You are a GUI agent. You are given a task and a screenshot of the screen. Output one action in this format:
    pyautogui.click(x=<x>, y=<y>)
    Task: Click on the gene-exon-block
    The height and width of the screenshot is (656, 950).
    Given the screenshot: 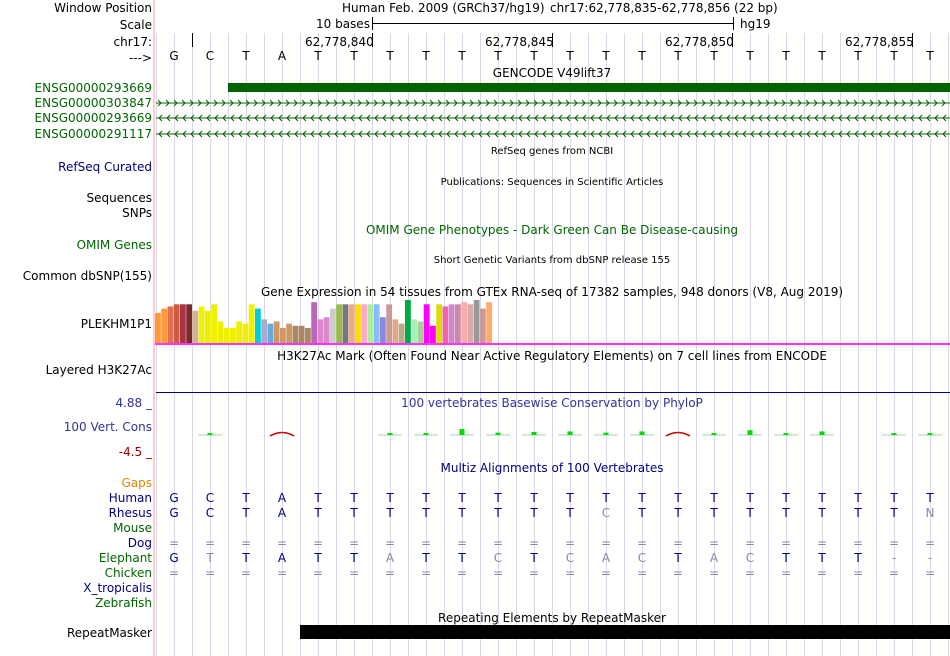 What is the action you would take?
    pyautogui.click(x=589, y=87)
    